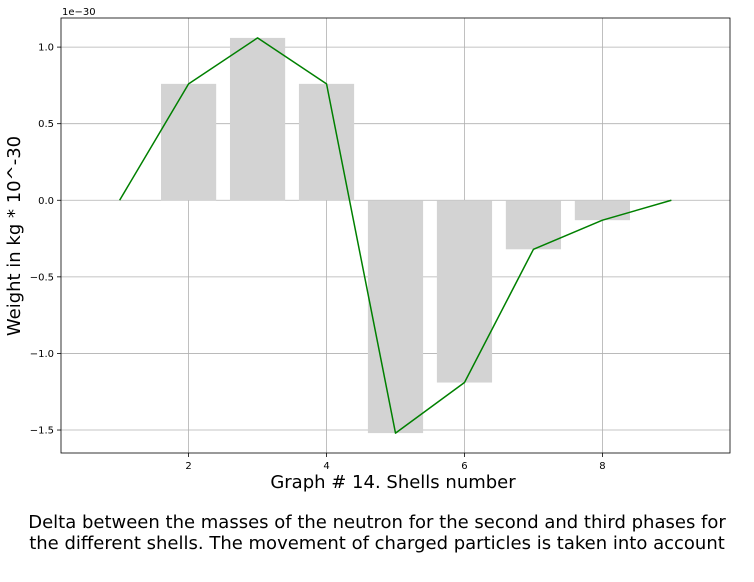  What do you see at coordinates (602, 466) in the screenshot?
I see `x-tick-label: 8` at bounding box center [602, 466].